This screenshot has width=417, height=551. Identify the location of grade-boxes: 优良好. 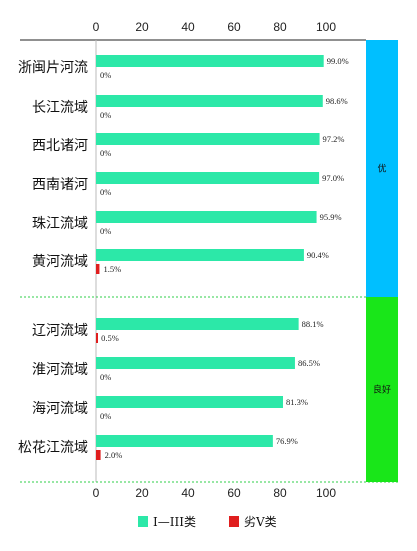
(382, 261).